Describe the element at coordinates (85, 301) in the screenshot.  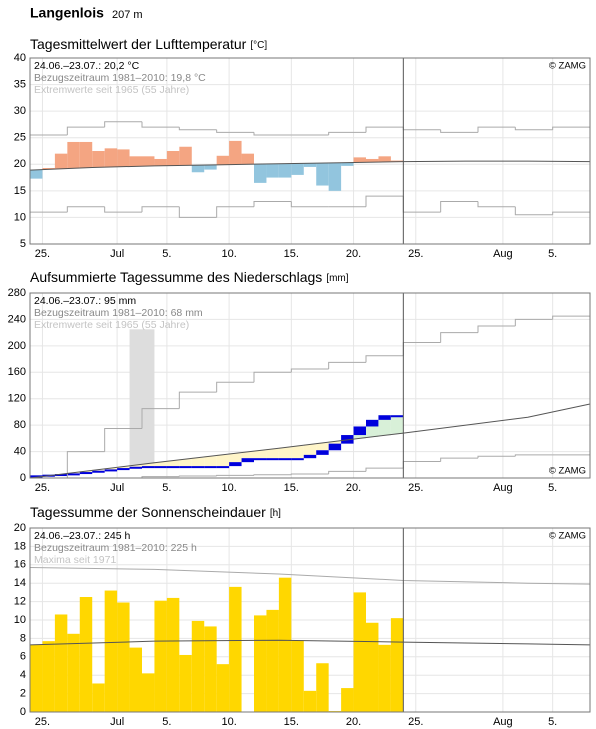
I see `note: 24.06.–23.07.: 95 mm` at that location.